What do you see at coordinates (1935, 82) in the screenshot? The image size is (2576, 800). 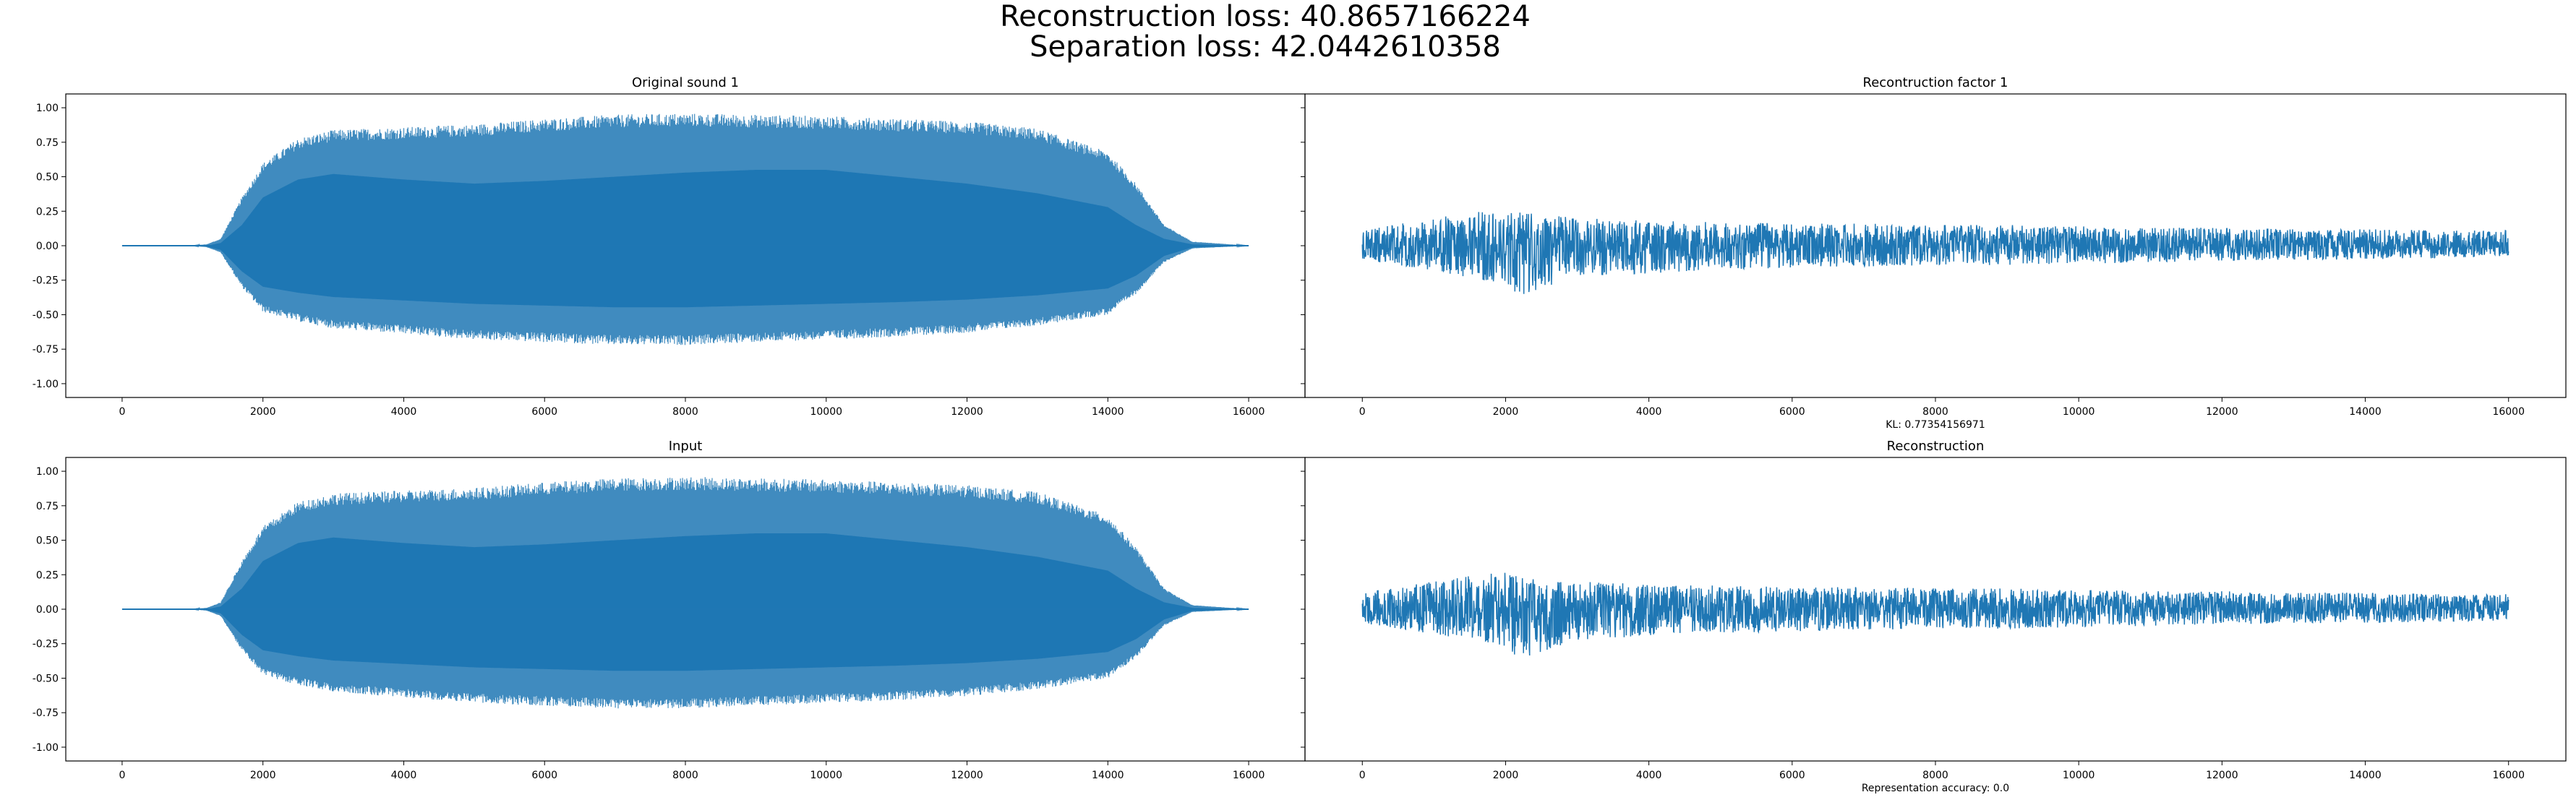 I see `subplot-title: Recontruction factor 1` at bounding box center [1935, 82].